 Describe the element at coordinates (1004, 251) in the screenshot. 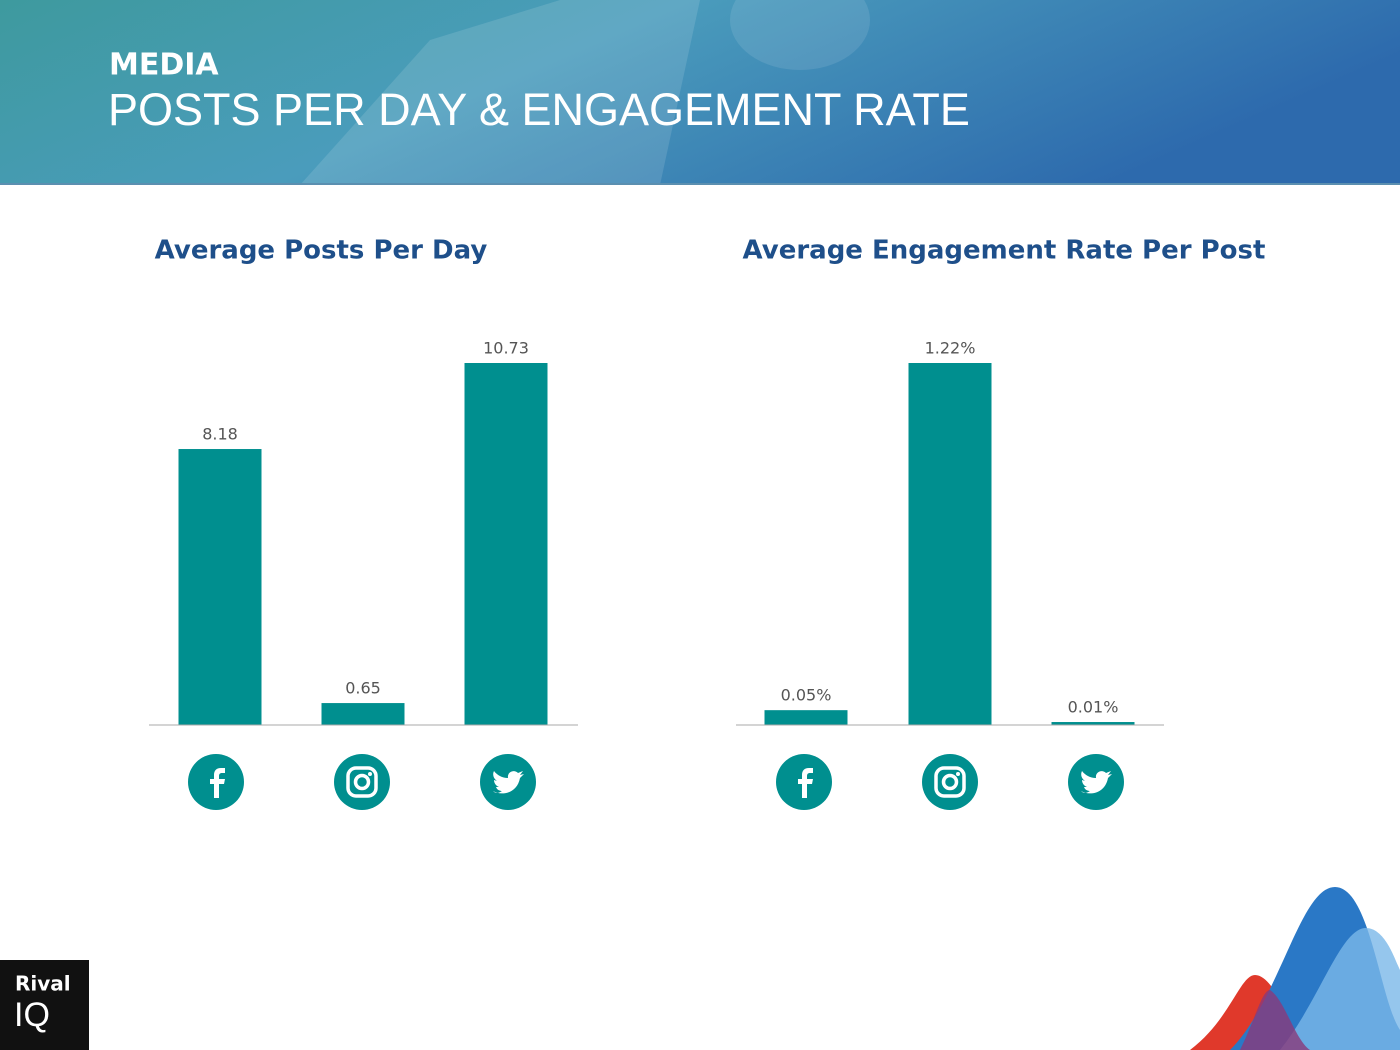

I see `chart-title: Average Engagement Rate Per Post` at that location.